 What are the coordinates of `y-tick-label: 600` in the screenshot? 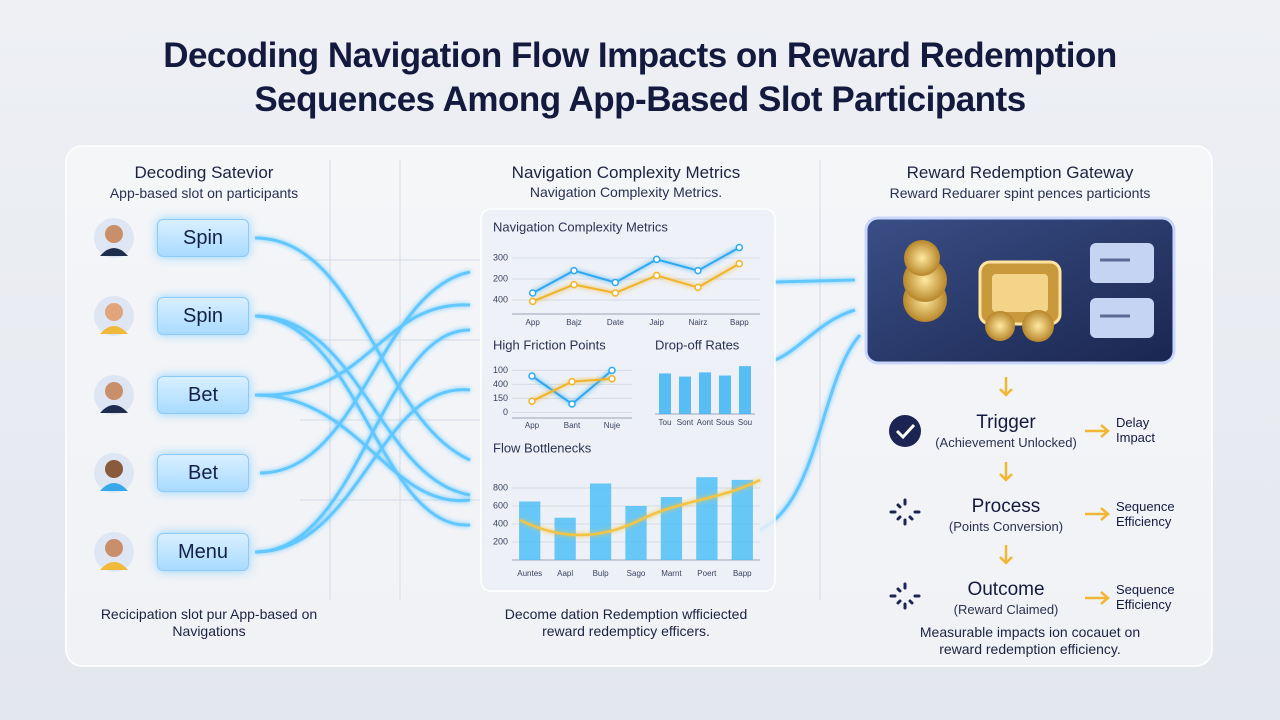 It's located at (500, 505).